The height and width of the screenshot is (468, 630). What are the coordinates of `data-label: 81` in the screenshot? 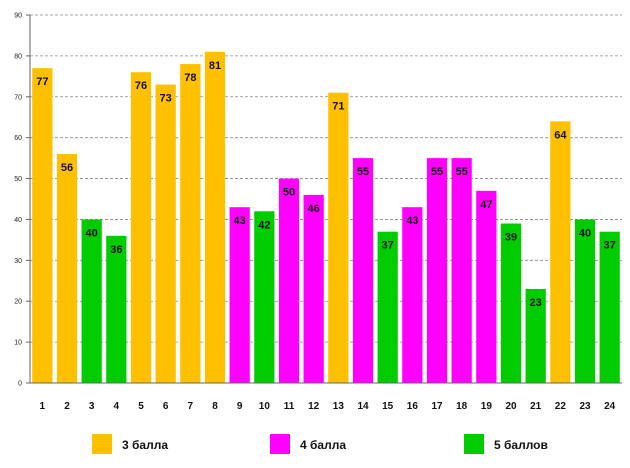 It's located at (215, 66).